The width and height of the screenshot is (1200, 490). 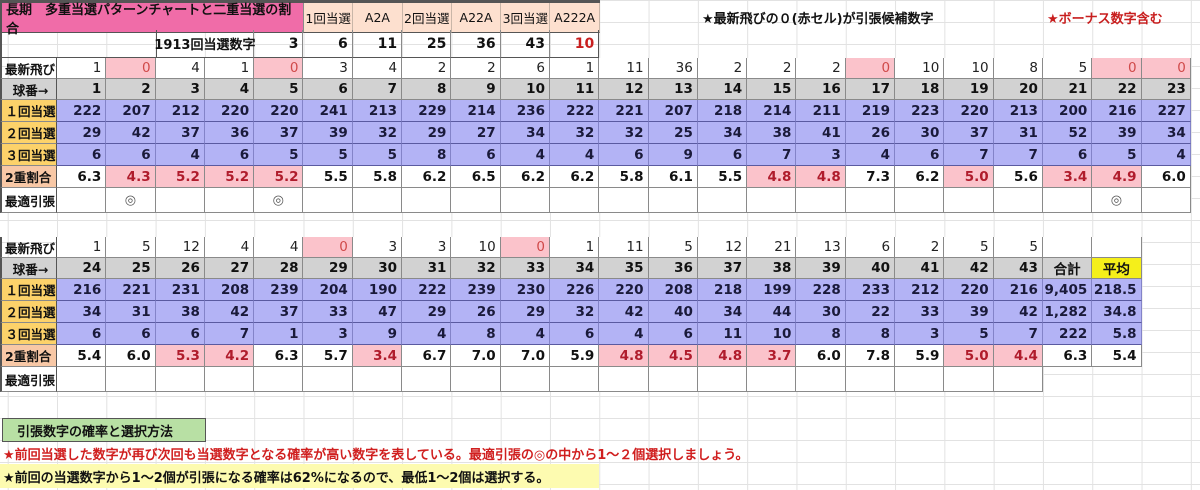 What do you see at coordinates (377, 356) in the screenshot?
I see `data-cell: 3.4` at bounding box center [377, 356].